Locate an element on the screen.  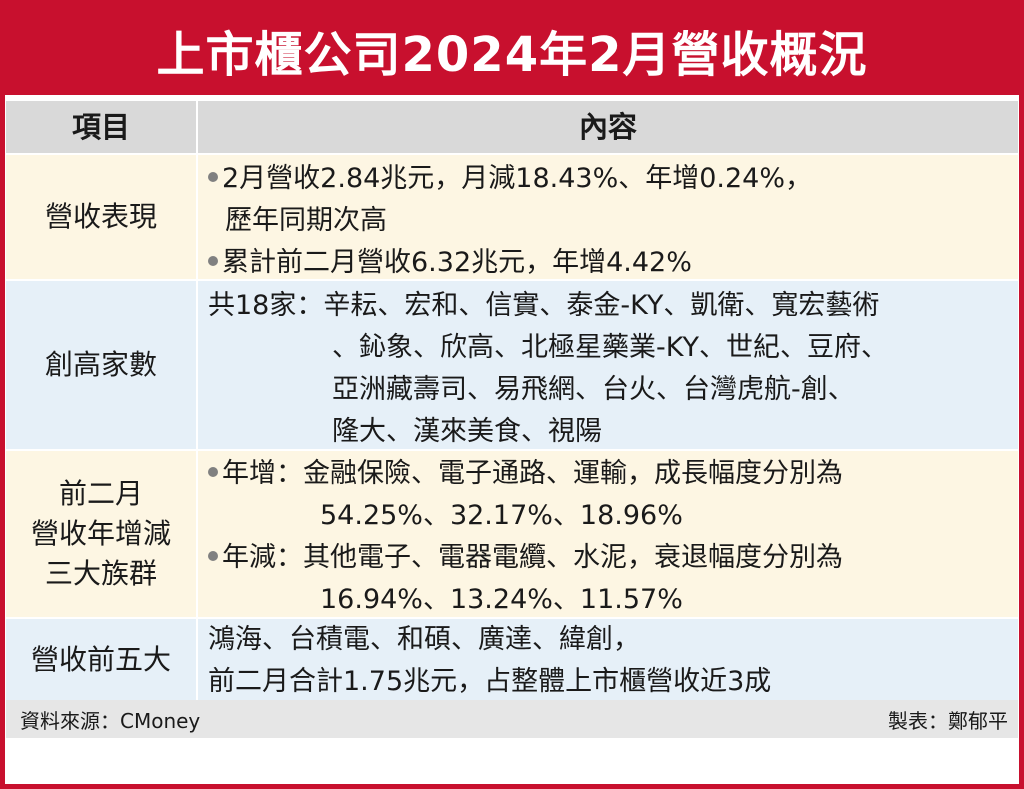
row-item-text: 營收年增減 is located at coordinates (100, 533).